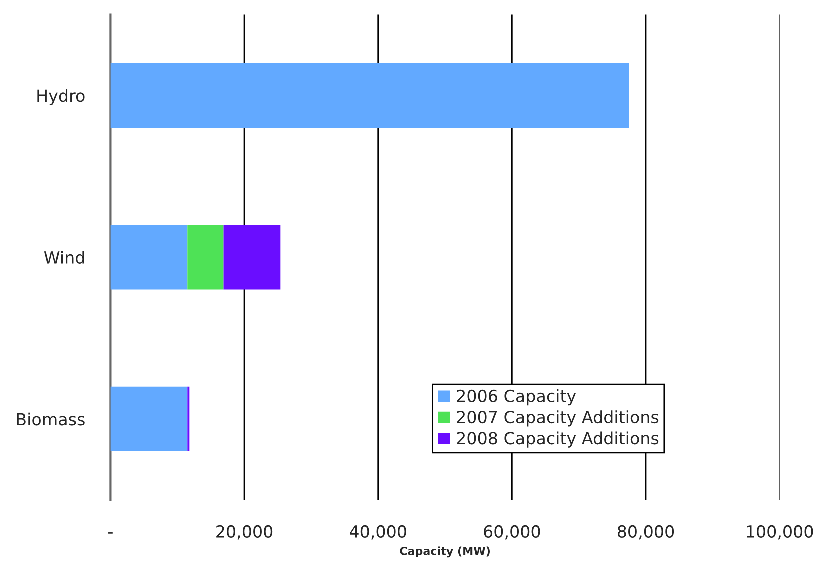 This screenshot has height=567, width=814. I want to click on legend-label: 2006 Capacity, so click(516, 398).